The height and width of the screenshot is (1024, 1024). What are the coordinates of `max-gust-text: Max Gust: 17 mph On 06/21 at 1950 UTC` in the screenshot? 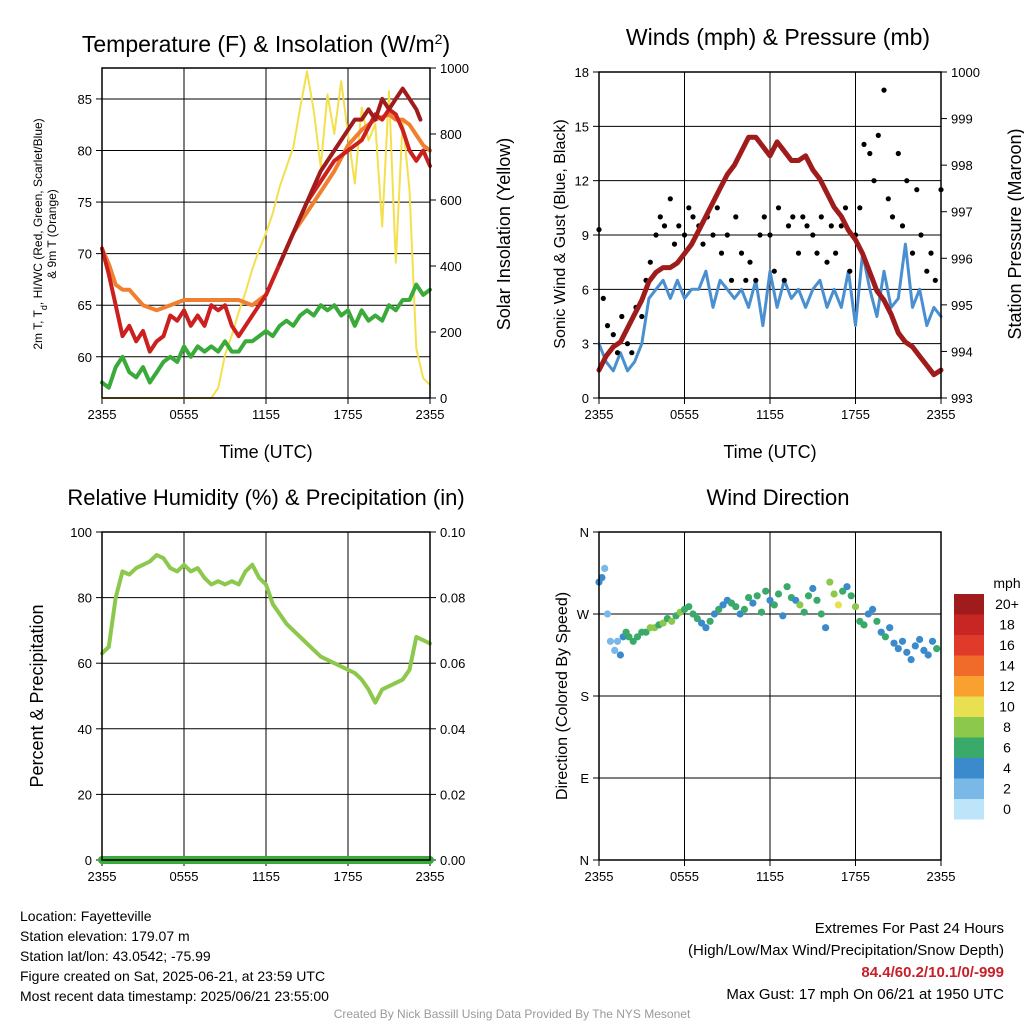 It's located at (865, 994).